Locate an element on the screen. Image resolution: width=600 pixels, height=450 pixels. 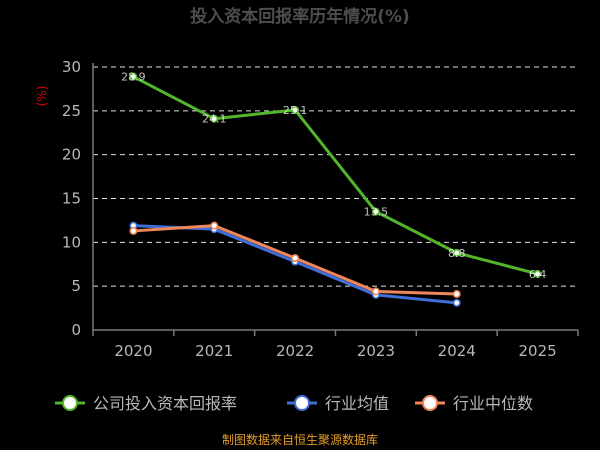
x-tick-label: 2021 is located at coordinates (214, 351).